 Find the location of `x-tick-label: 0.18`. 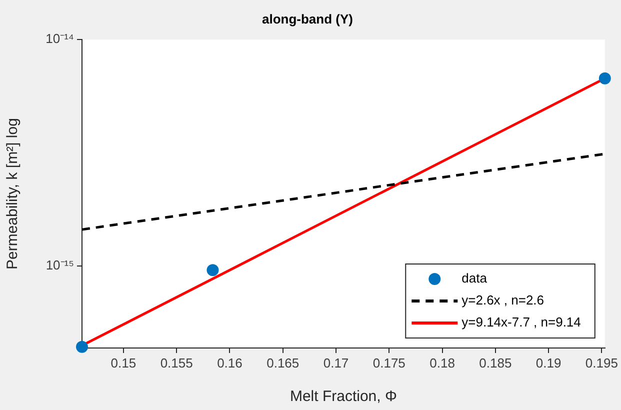

x-tick-label: 0.18 is located at coordinates (442, 362).